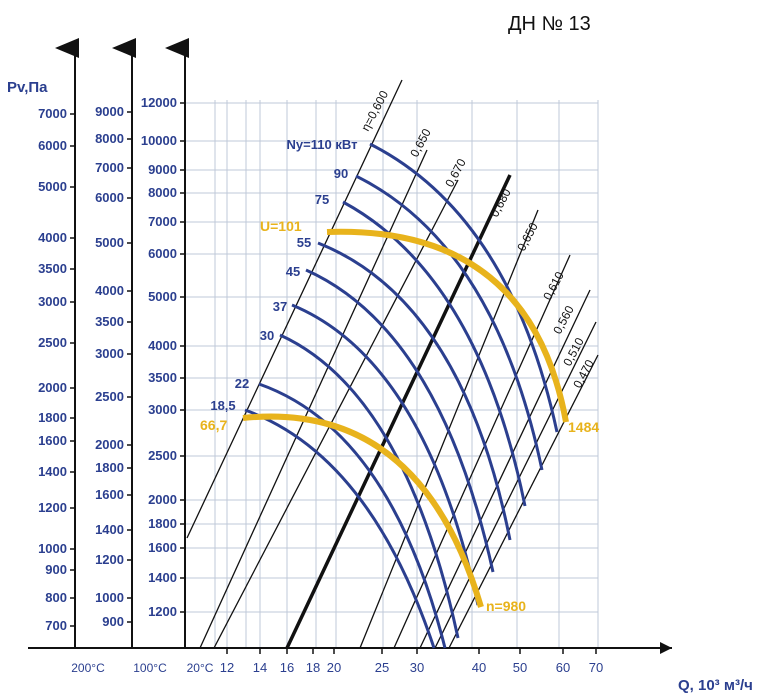 Image resolution: width=767 pixels, height=700 pixels. I want to click on power-curve-label: Ny=110 кВт, so click(322, 144).